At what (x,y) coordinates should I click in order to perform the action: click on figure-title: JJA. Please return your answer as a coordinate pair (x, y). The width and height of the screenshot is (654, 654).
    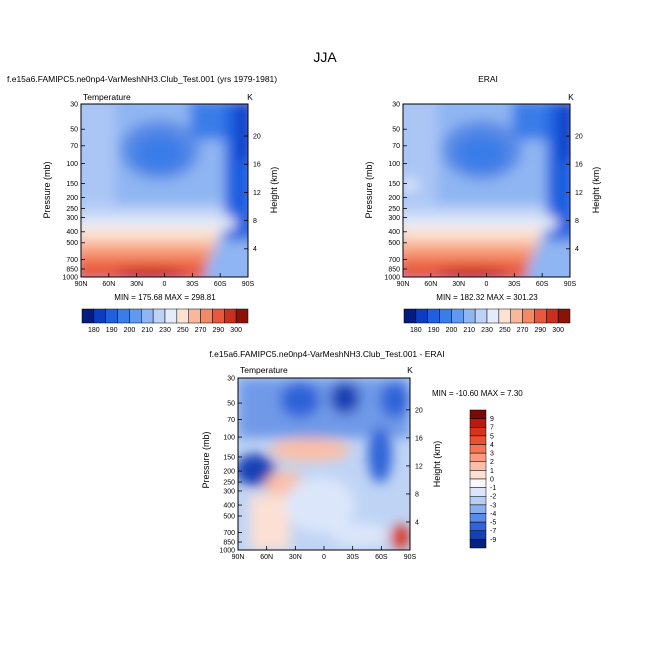
    Looking at the image, I should click on (325, 57).